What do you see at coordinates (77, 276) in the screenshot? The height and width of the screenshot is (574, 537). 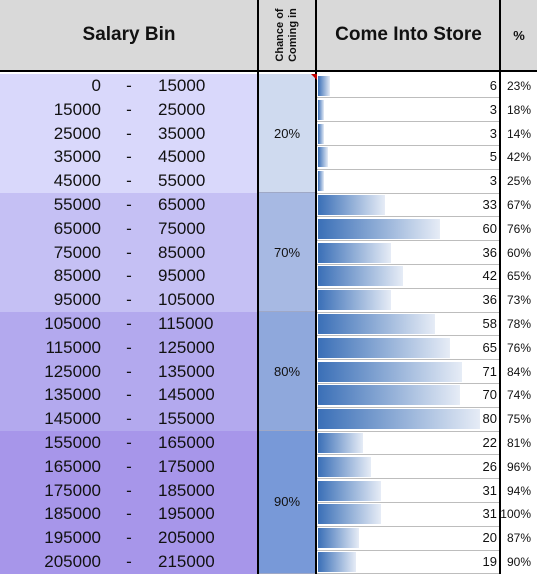 I see `salary-low: 85000` at bounding box center [77, 276].